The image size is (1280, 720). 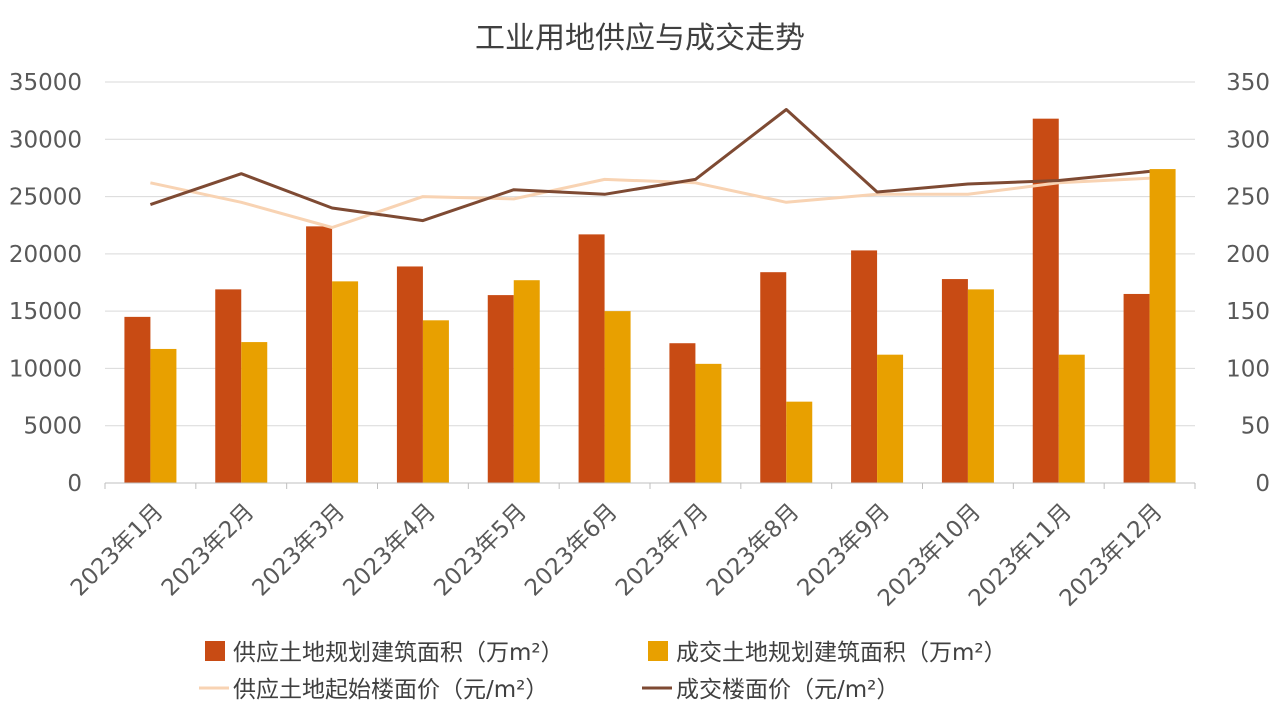 What do you see at coordinates (841, 653) in the screenshot?
I see `legend-label: 成交土地规划建筑面积（万m²）` at bounding box center [841, 653].